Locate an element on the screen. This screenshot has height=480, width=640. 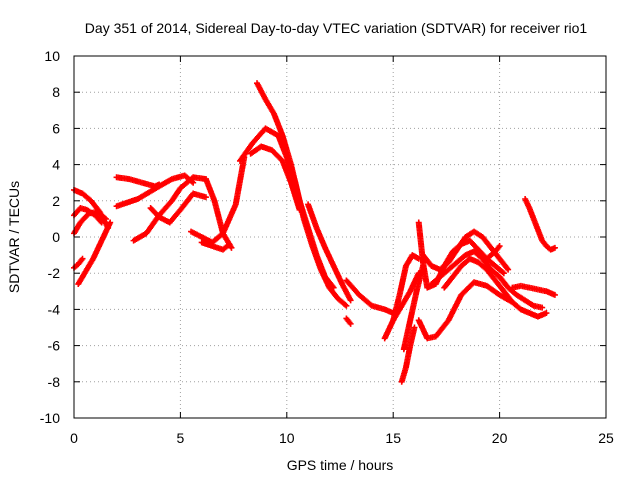
y-tick-label: -6 is located at coordinates (54, 346).